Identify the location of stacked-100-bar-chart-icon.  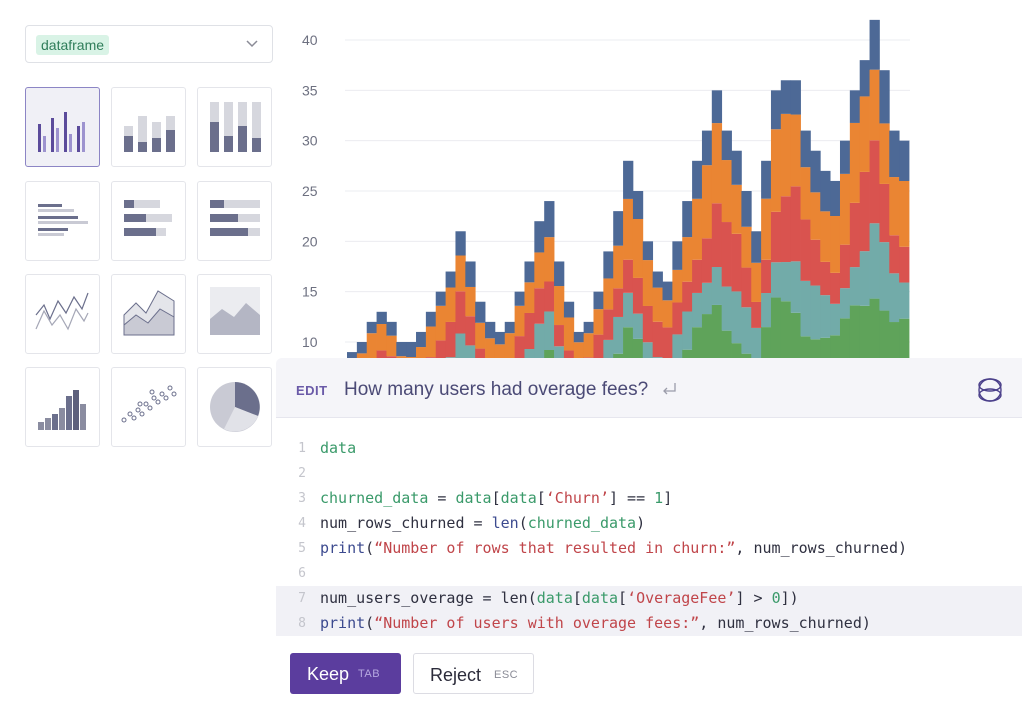
(235, 127).